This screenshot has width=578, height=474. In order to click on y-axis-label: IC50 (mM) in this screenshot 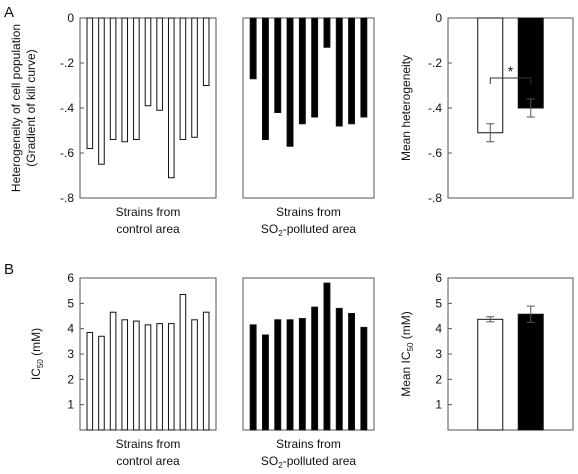, I will do `click(37, 354)`.